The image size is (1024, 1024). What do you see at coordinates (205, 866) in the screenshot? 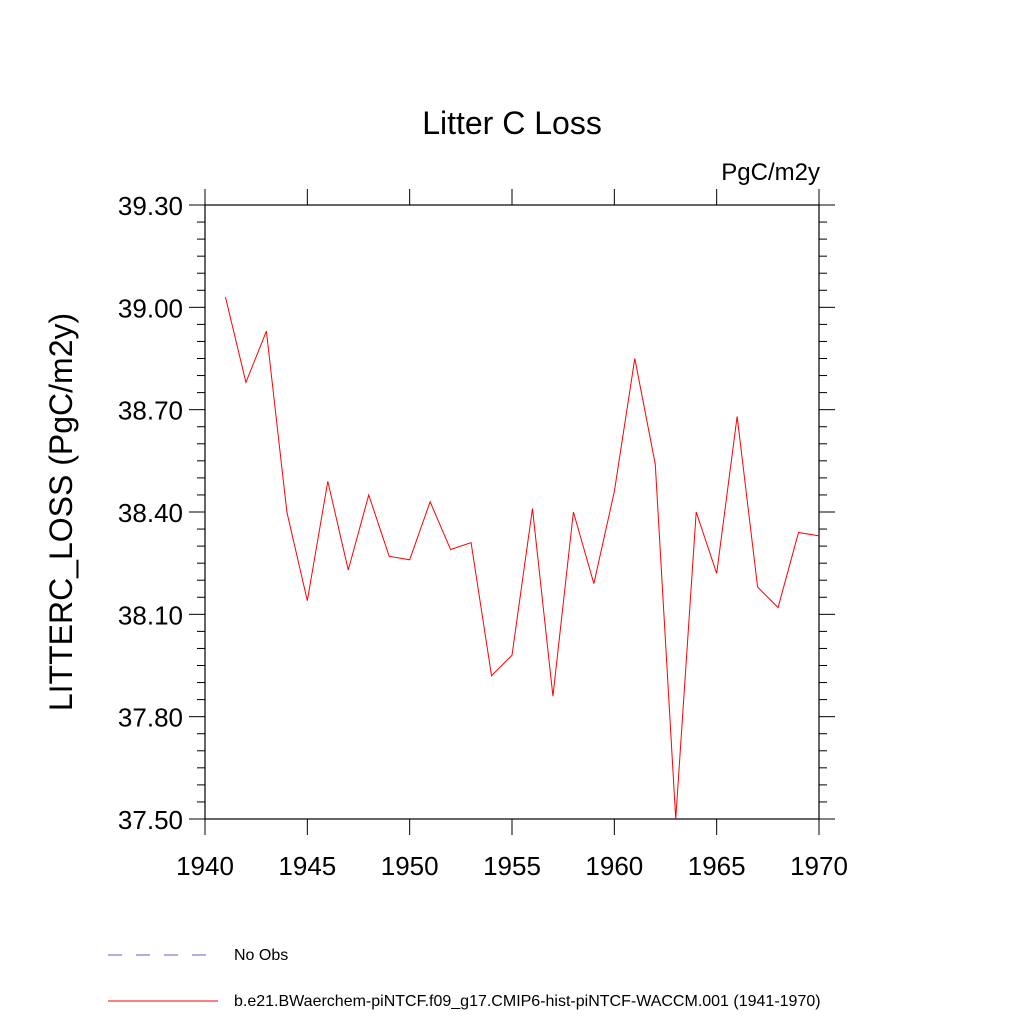
I see `x-tick-label: 1940` at bounding box center [205, 866].